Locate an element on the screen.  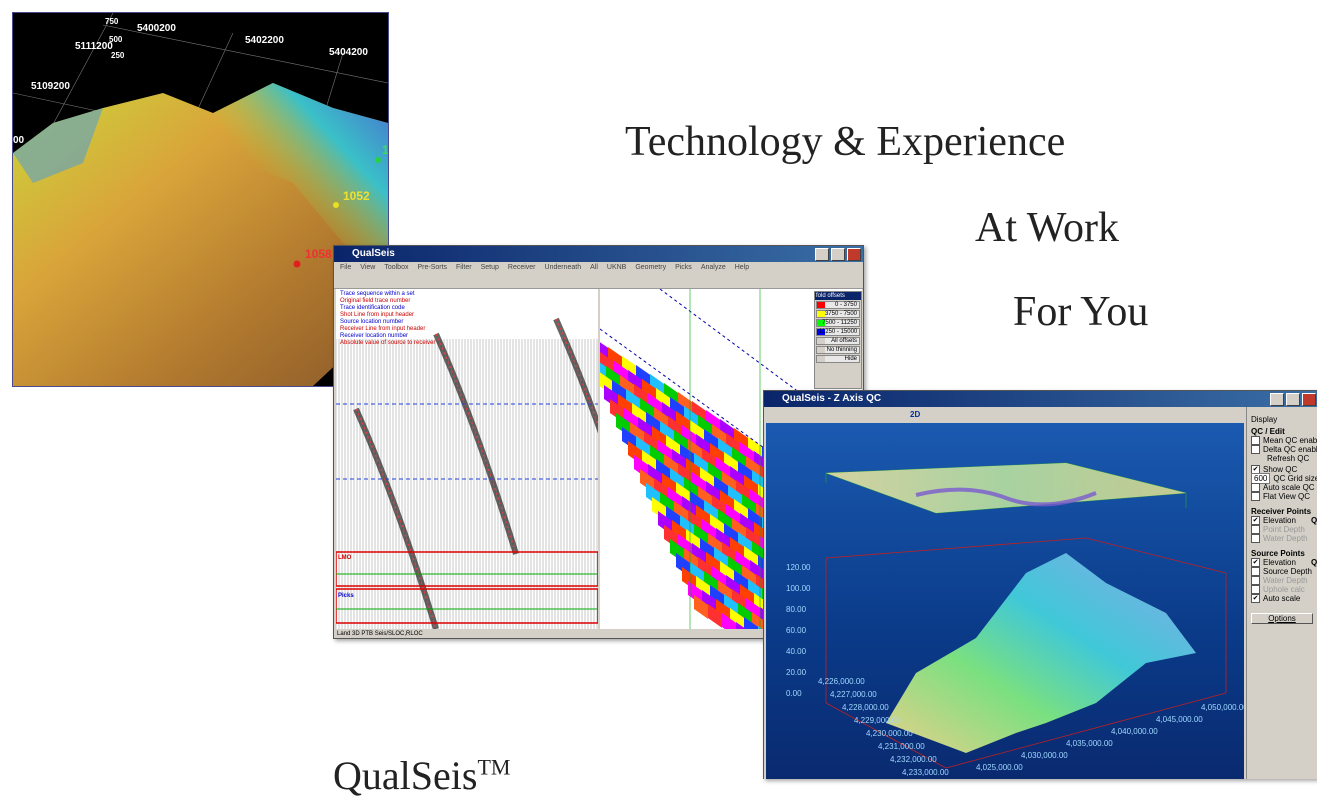
axes-box is located at coordinates (1026, 653).